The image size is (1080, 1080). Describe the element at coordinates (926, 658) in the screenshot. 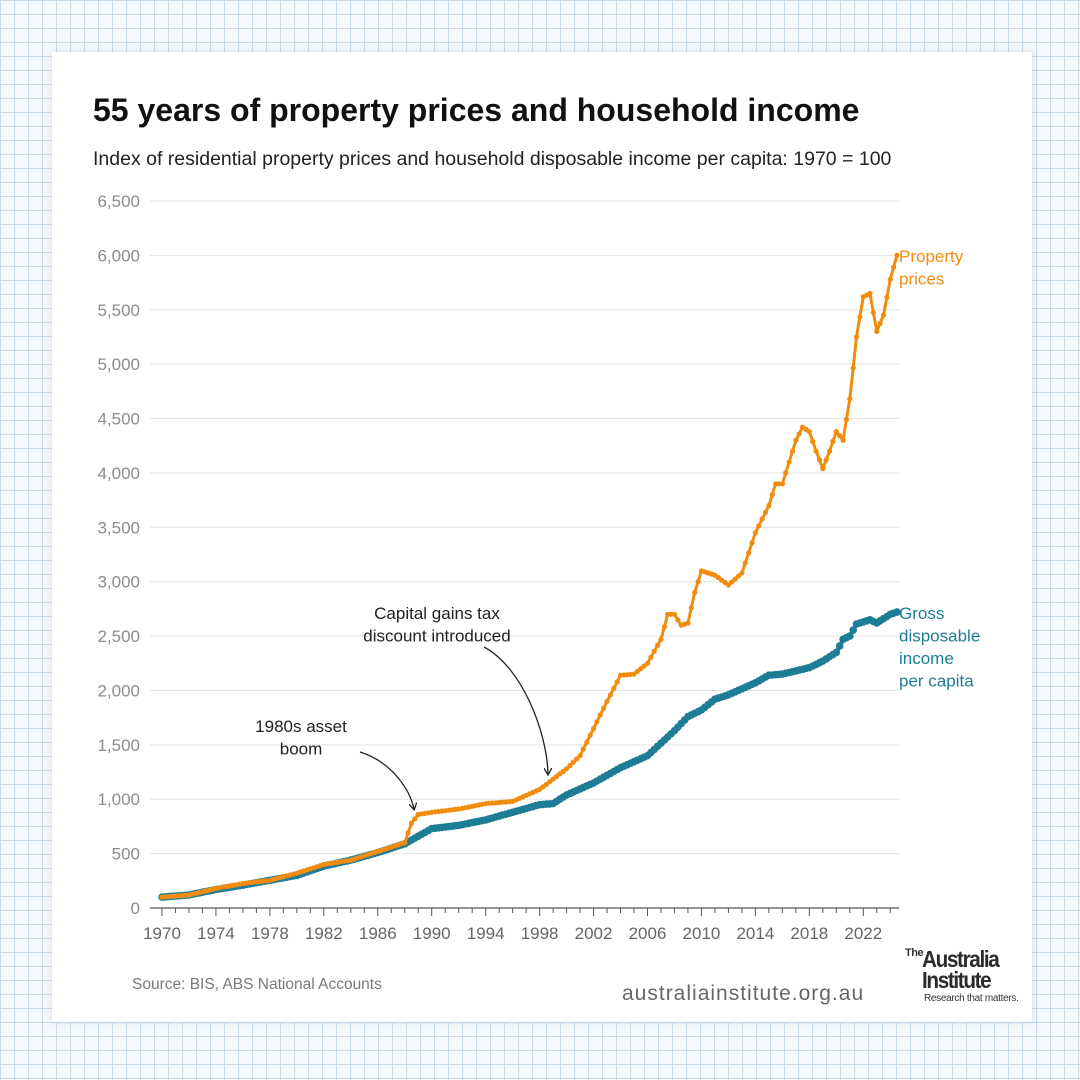

I see `series-label-line: income` at that location.